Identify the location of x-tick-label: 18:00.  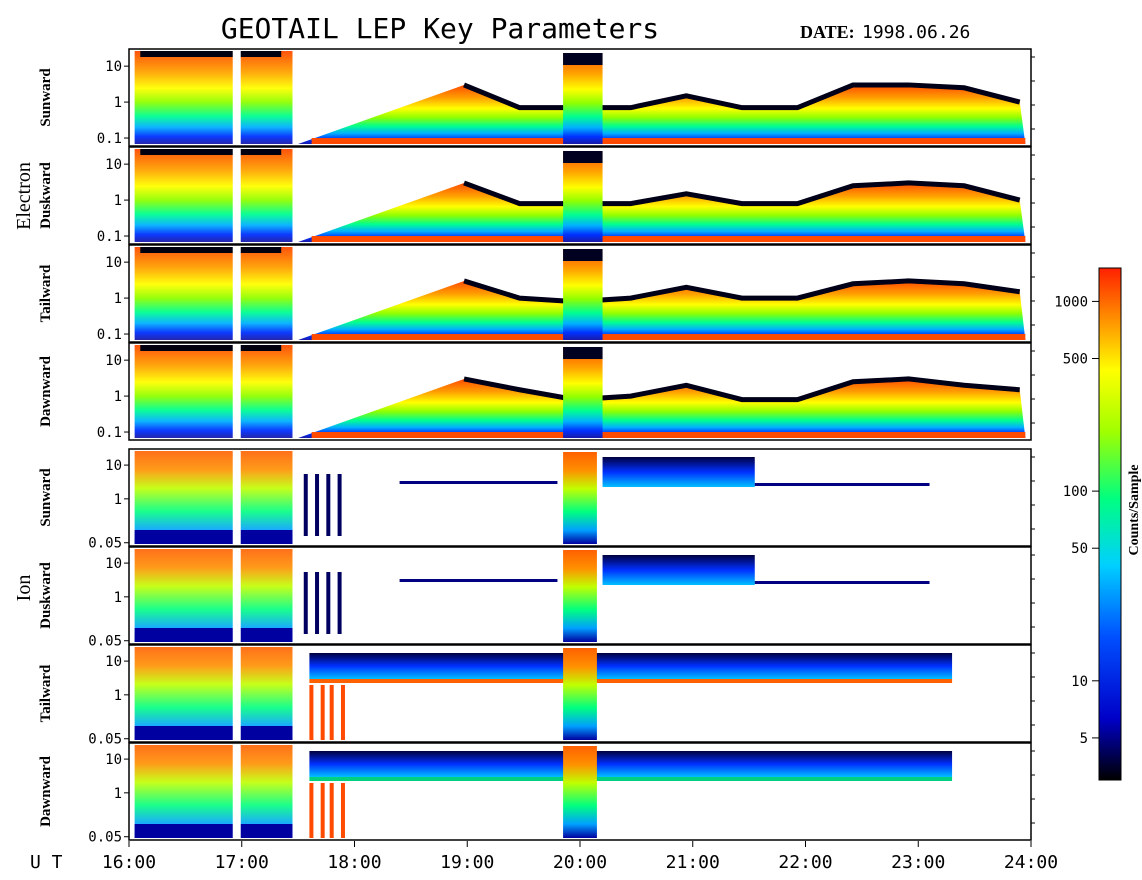
(354, 862).